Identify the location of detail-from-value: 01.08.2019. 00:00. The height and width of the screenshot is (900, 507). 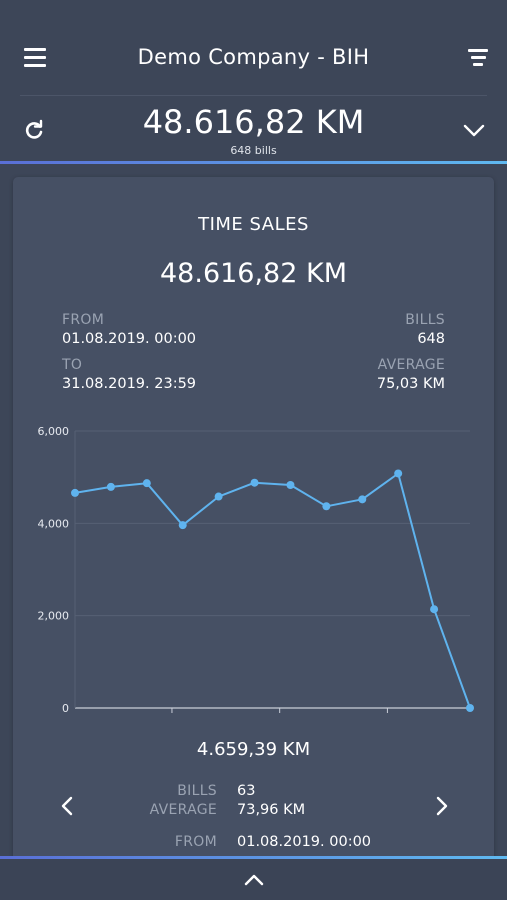
(304, 842).